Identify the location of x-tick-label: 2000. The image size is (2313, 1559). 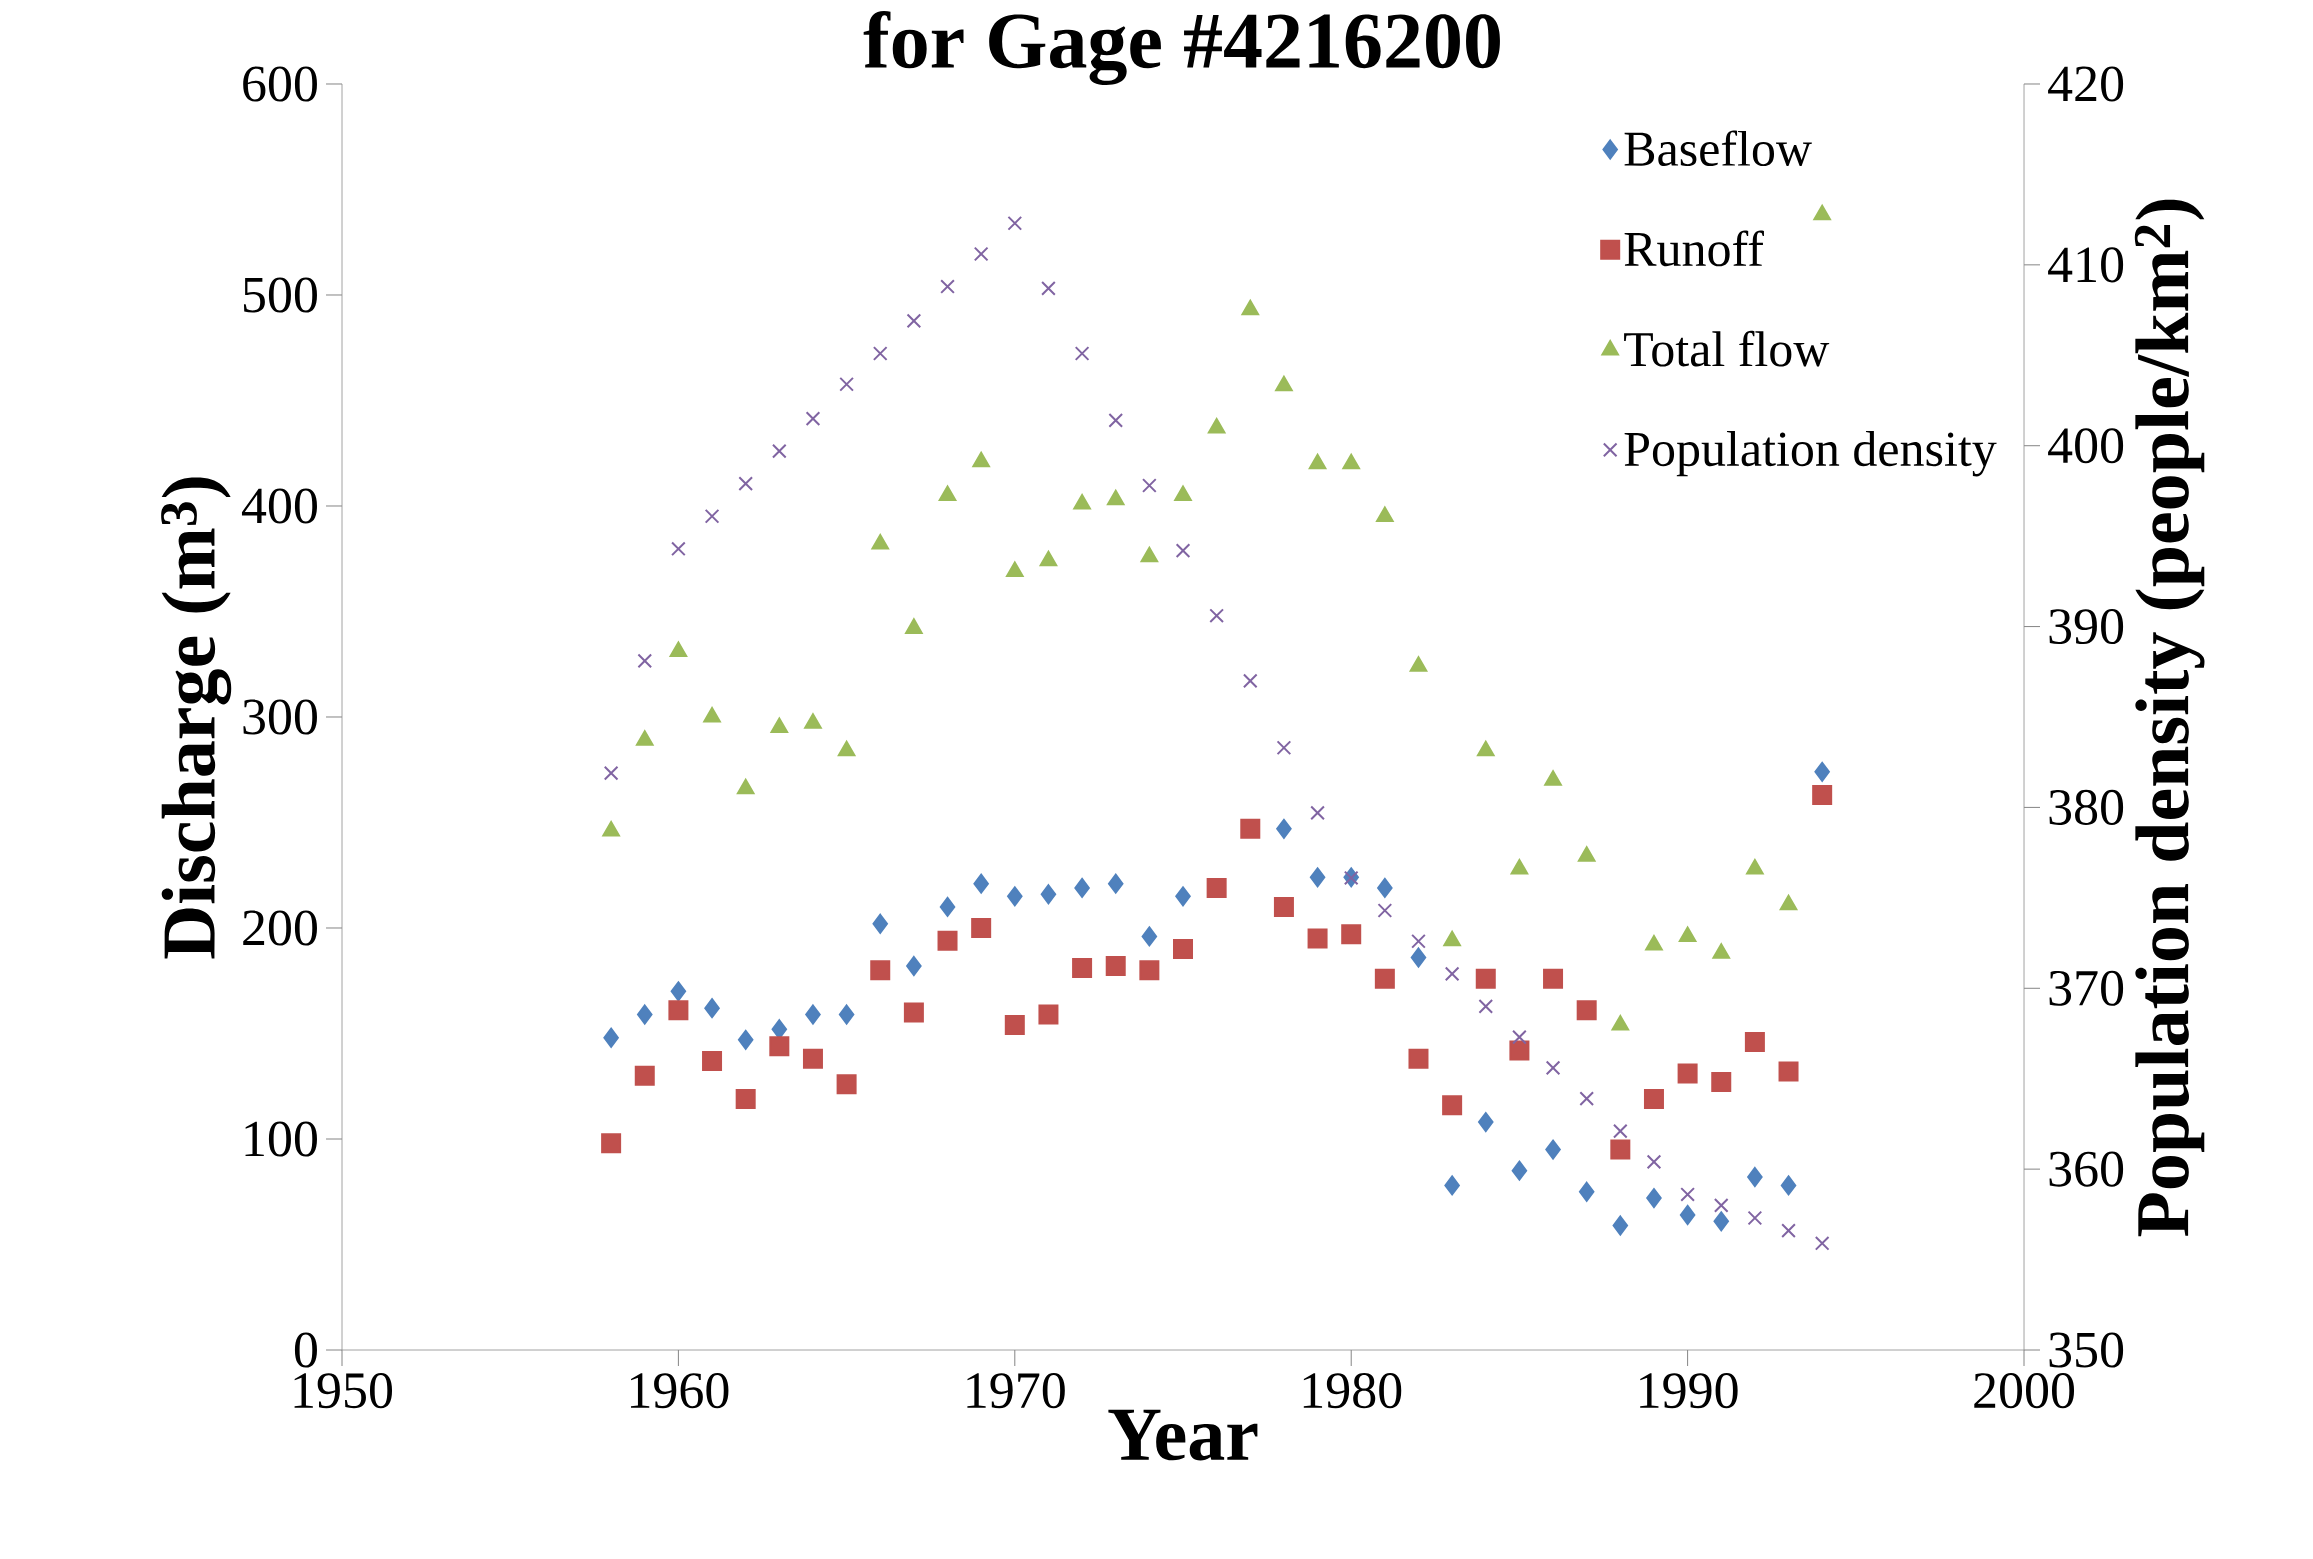
(2024, 1391).